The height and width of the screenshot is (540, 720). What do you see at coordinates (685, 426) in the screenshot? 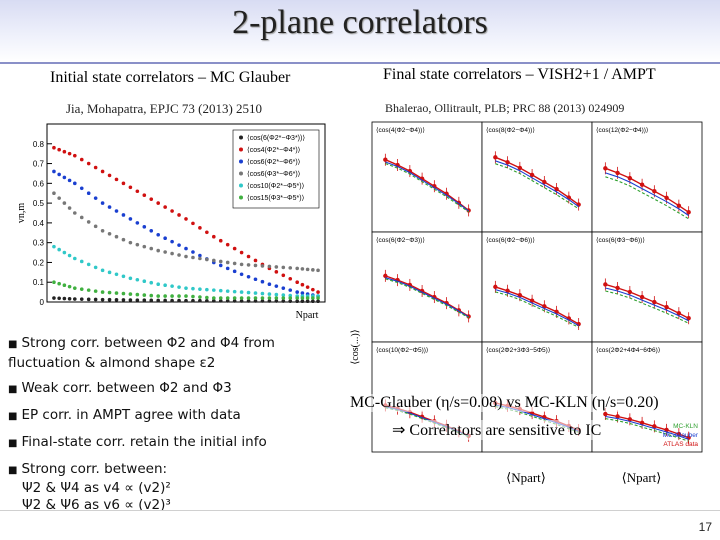
I see `legend-entry: MC-KLN` at bounding box center [685, 426].